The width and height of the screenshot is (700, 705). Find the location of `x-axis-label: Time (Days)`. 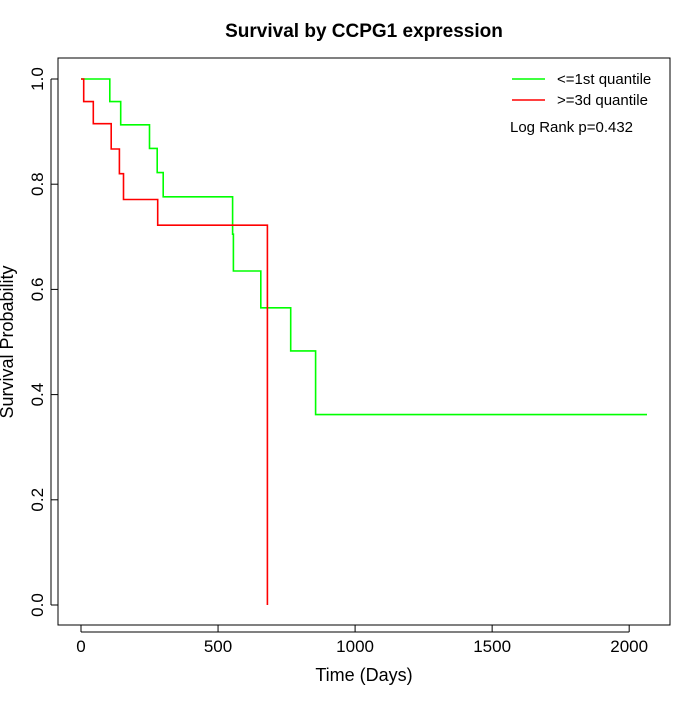

x-axis-label: Time (Days) is located at coordinates (363, 675).